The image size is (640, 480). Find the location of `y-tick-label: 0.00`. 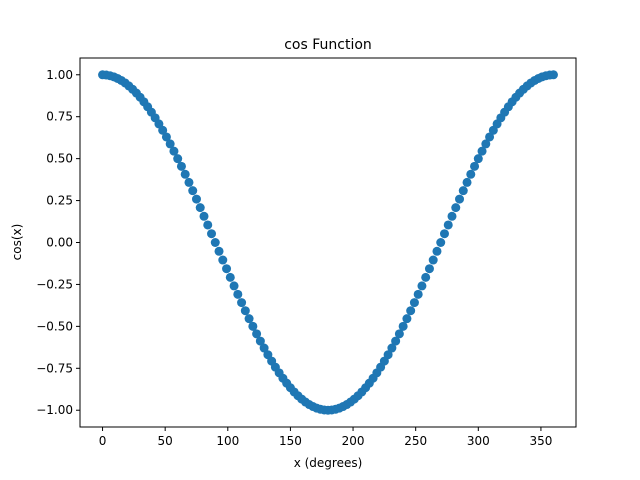

y-tick-label: 0.00 is located at coordinates (59, 243).